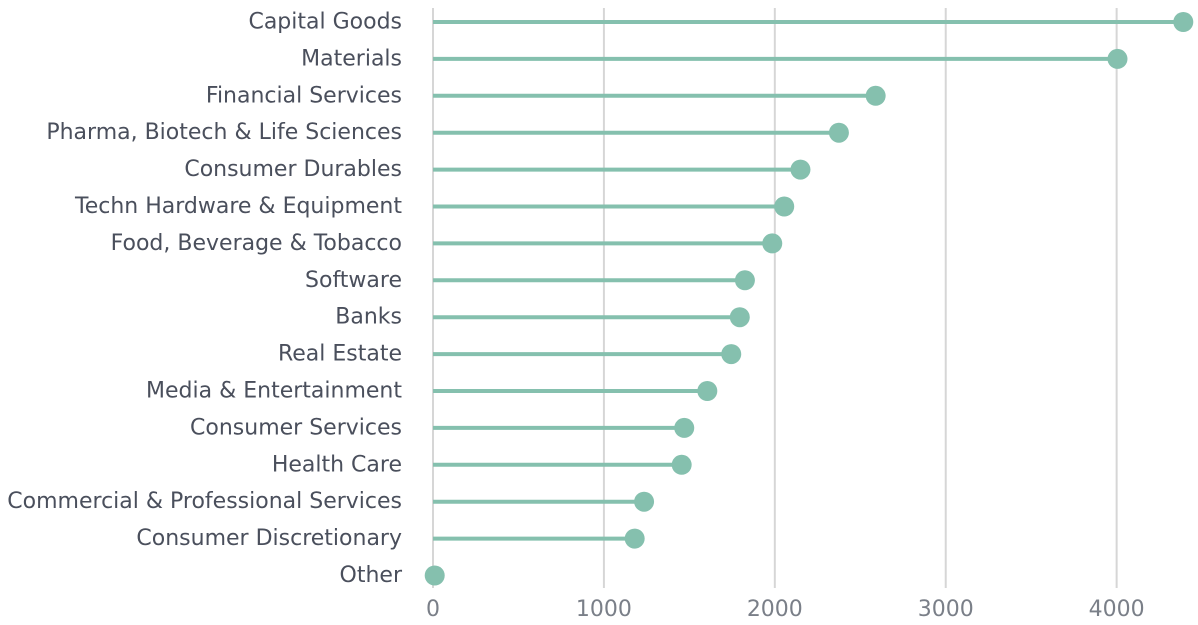  What do you see at coordinates (274, 391) in the screenshot?
I see `category-label: Media & Entertainment` at bounding box center [274, 391].